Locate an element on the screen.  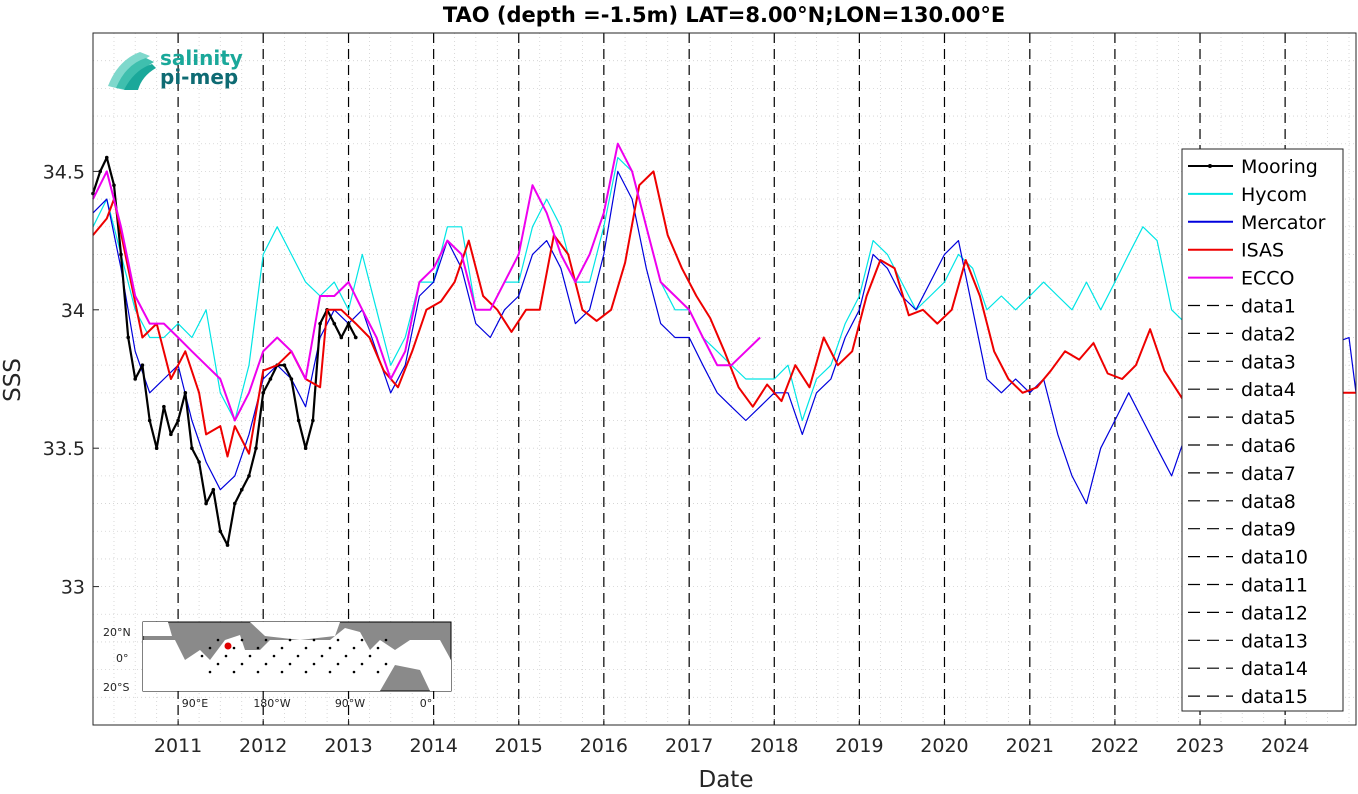
logo-line2: pi-mep is located at coordinates (199, 77).